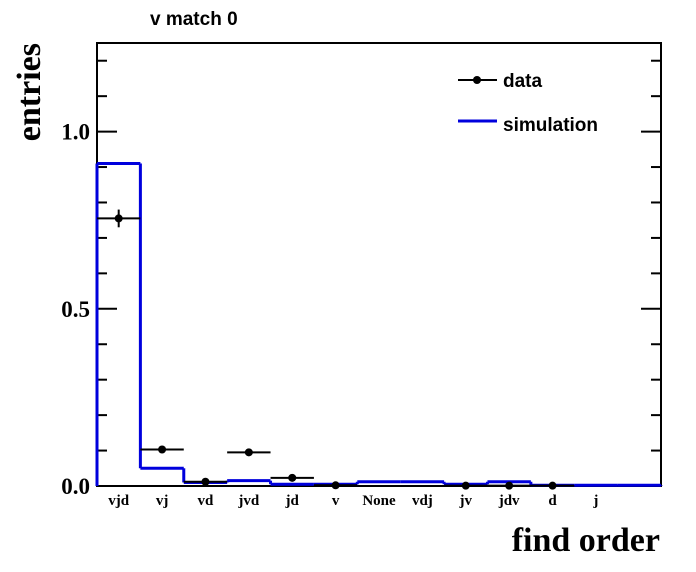  What do you see at coordinates (75, 309) in the screenshot?
I see `y-tick-label: 0.5` at bounding box center [75, 309].